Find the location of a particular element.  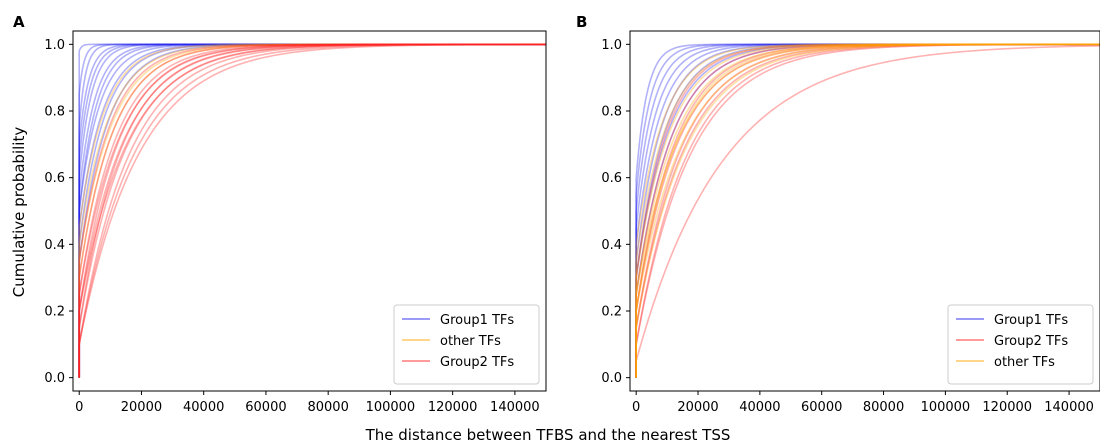

panel-letter-a: A is located at coordinates (19, 22).